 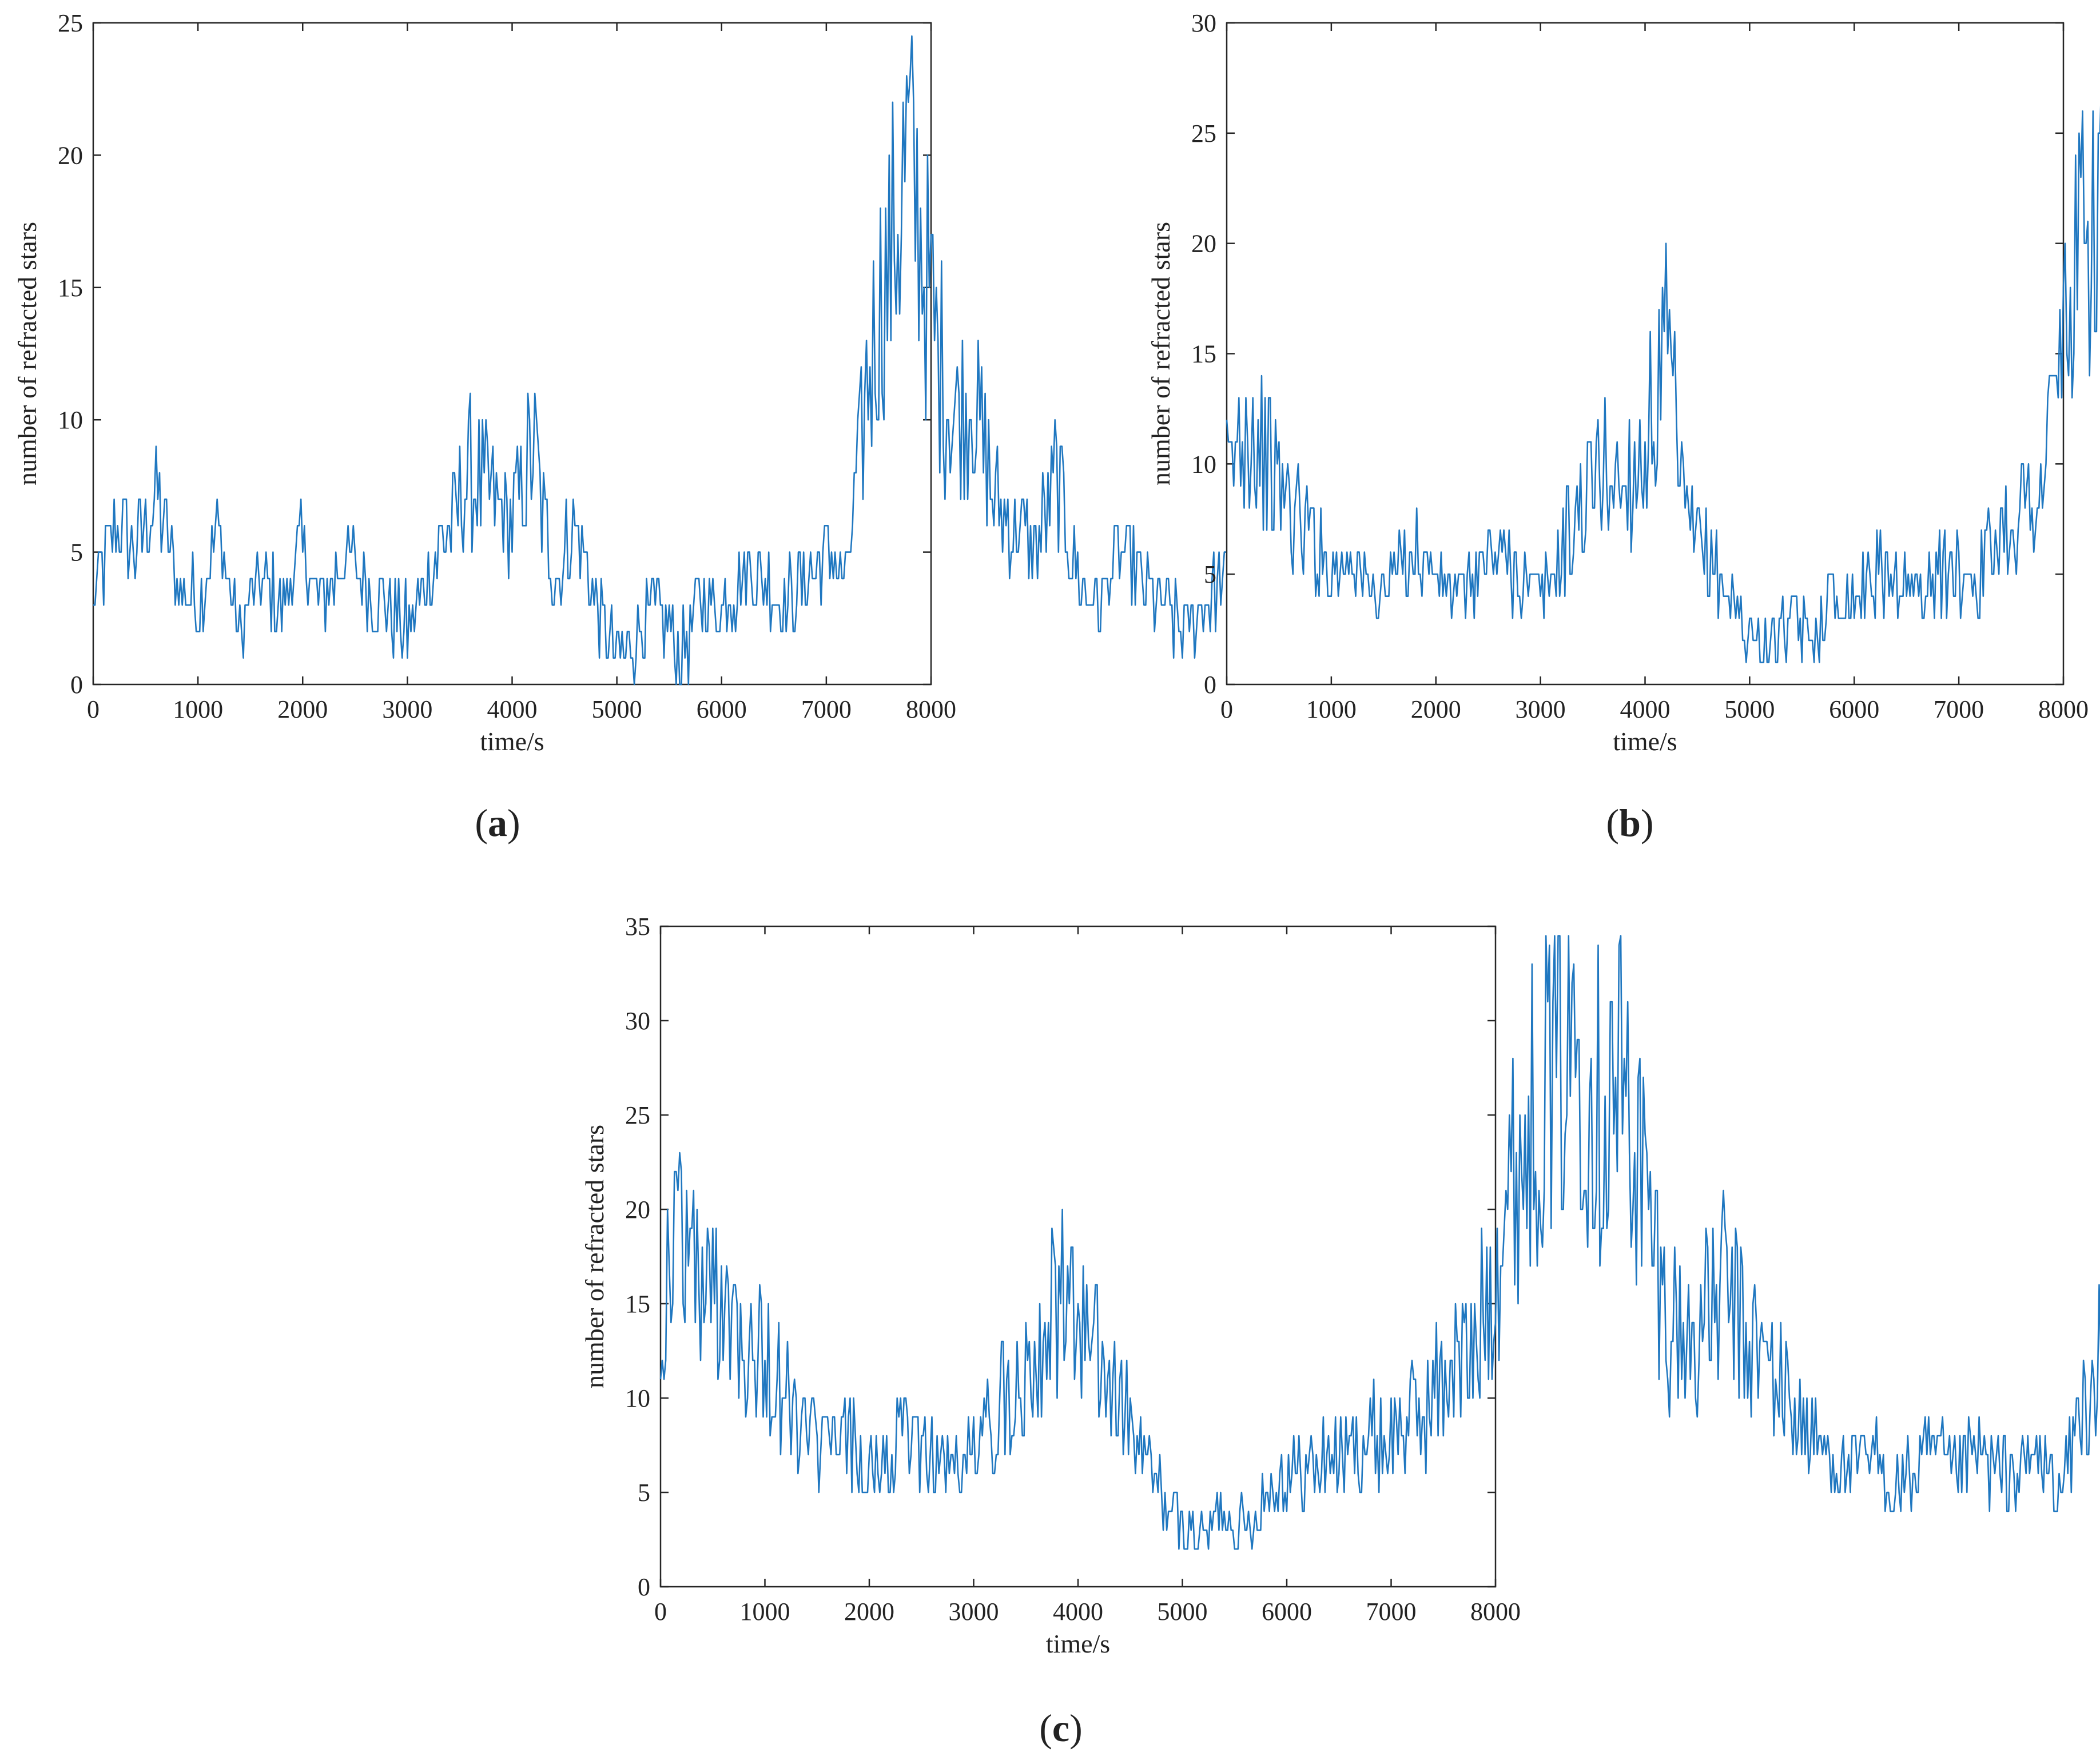 What do you see at coordinates (1854, 709) in the screenshot?
I see `x-tick-label-b-6000: 6000` at bounding box center [1854, 709].